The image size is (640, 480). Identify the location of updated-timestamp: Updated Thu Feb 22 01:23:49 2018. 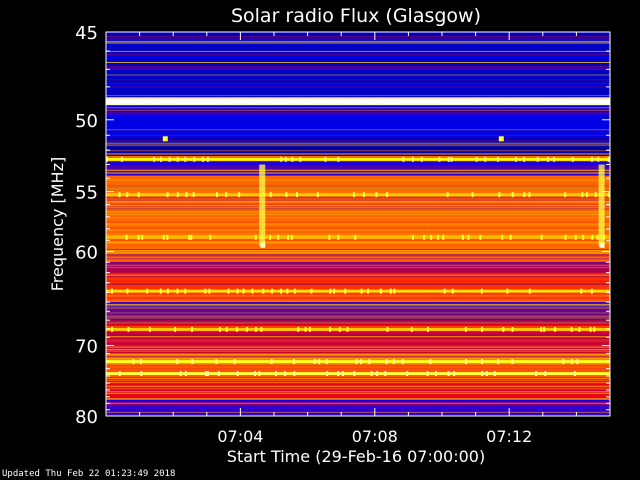
(89, 474).